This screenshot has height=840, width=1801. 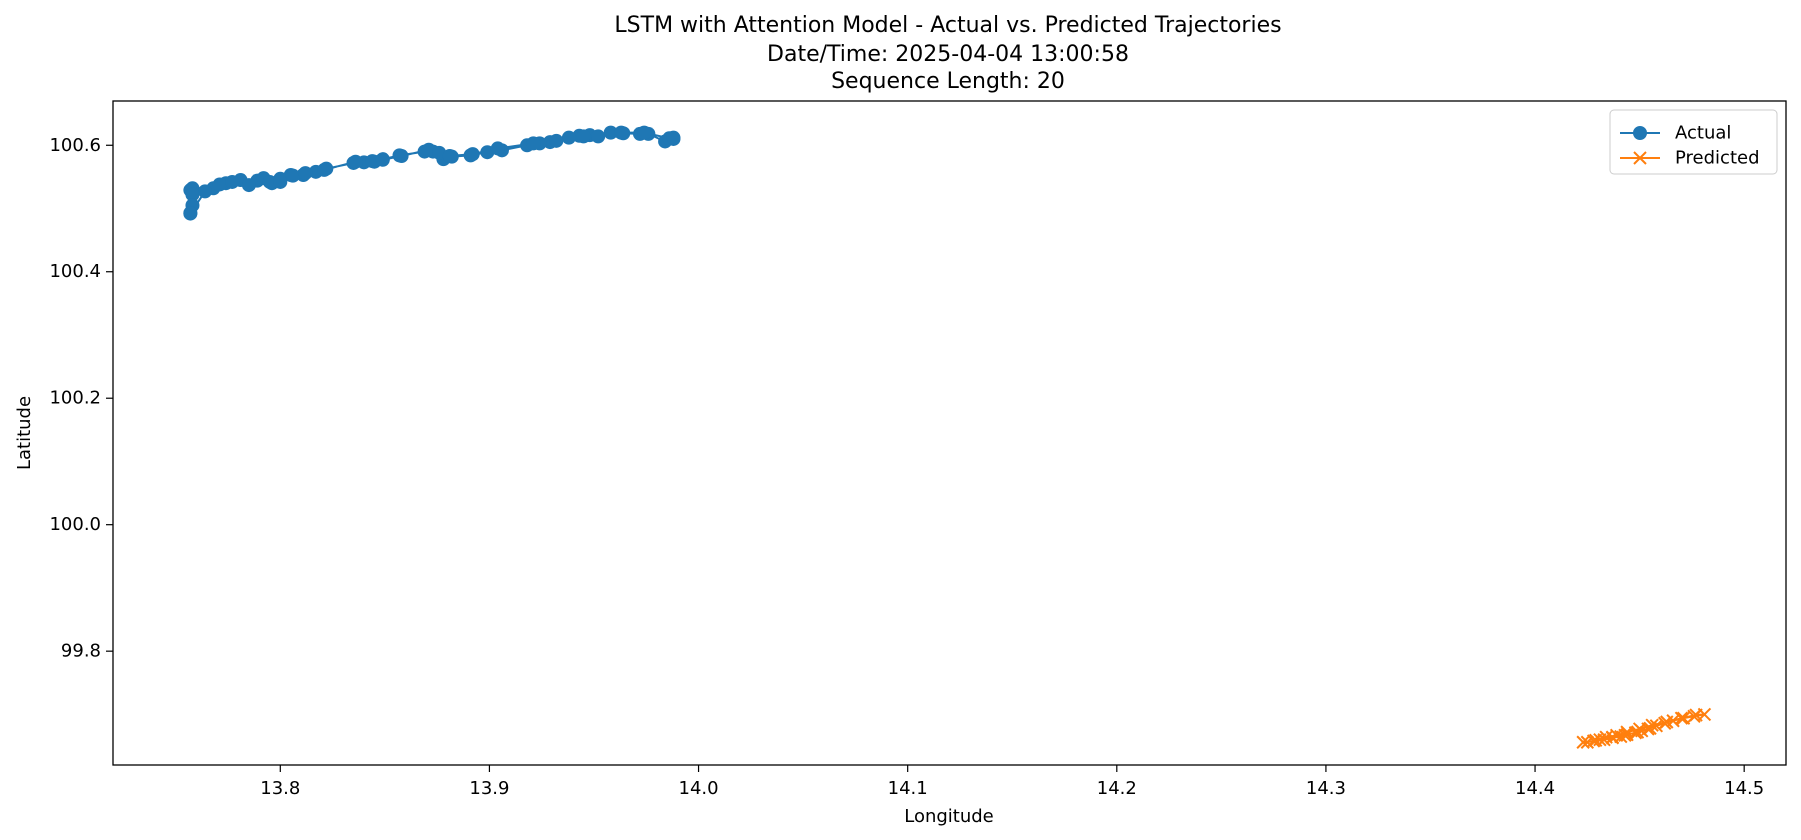 I want to click on x-tick-label: 14.0, so click(x=699, y=788).